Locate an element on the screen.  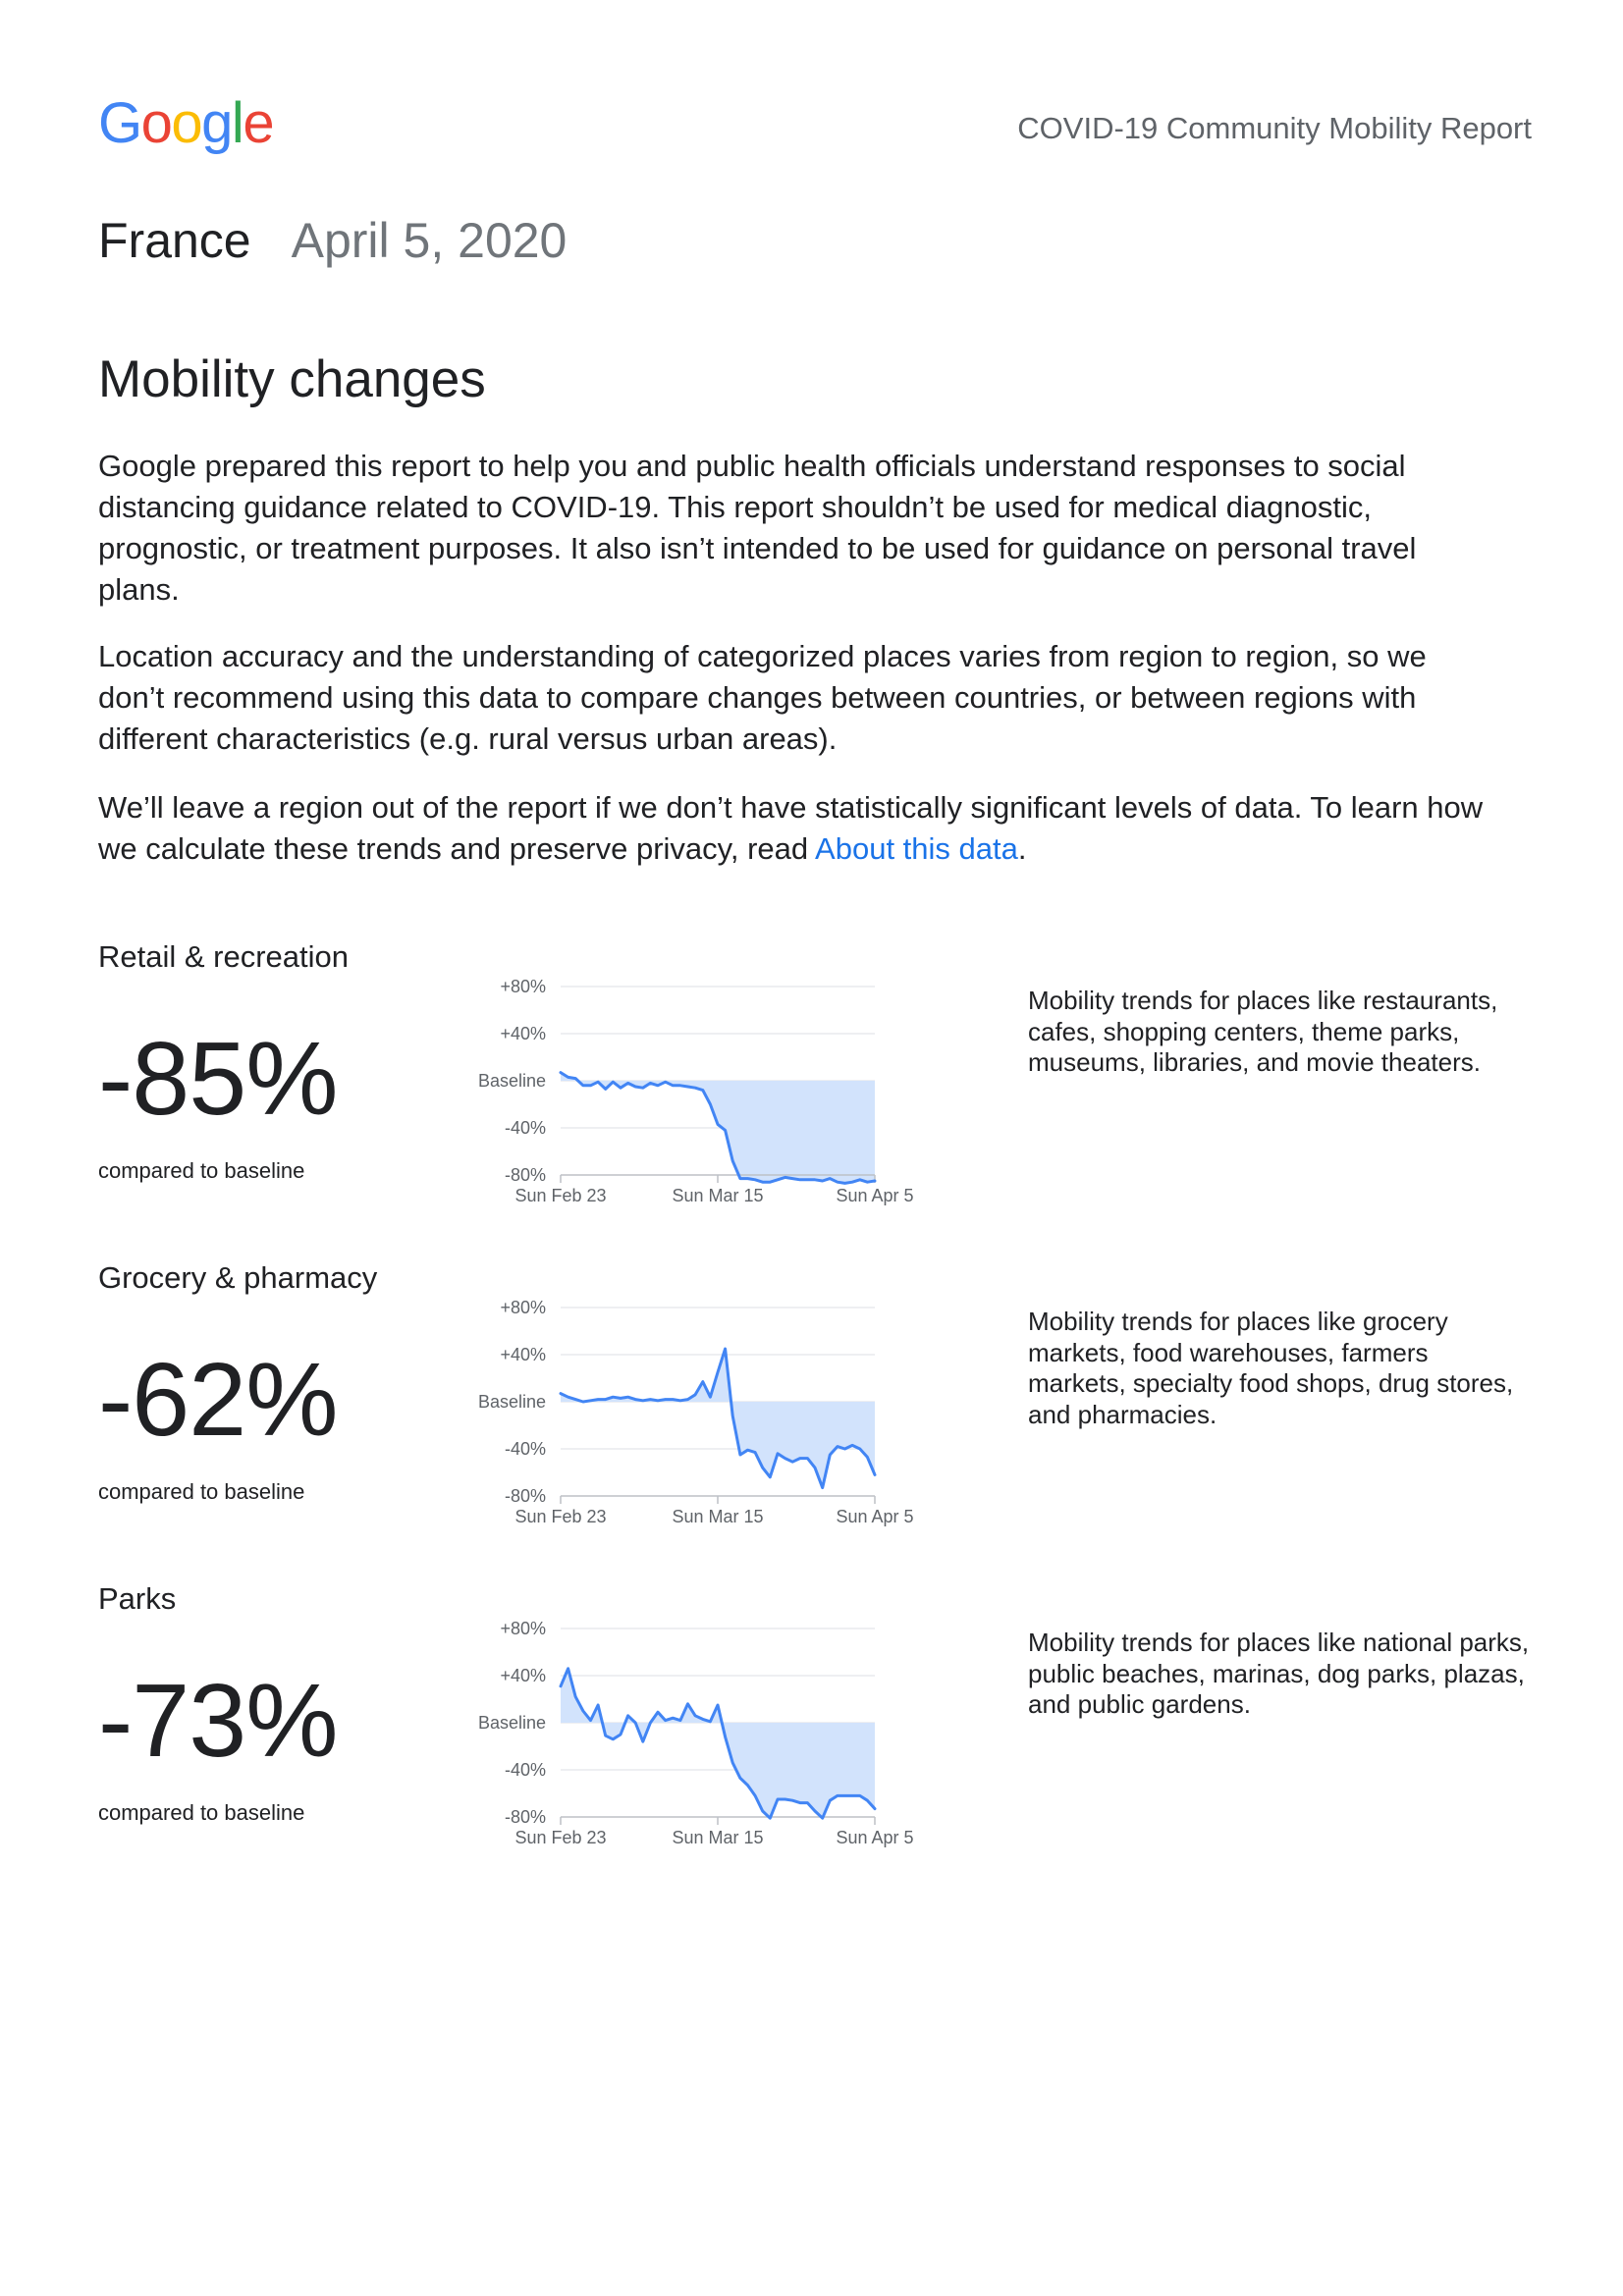
section-heading: Mobility changes is located at coordinates (292, 379).